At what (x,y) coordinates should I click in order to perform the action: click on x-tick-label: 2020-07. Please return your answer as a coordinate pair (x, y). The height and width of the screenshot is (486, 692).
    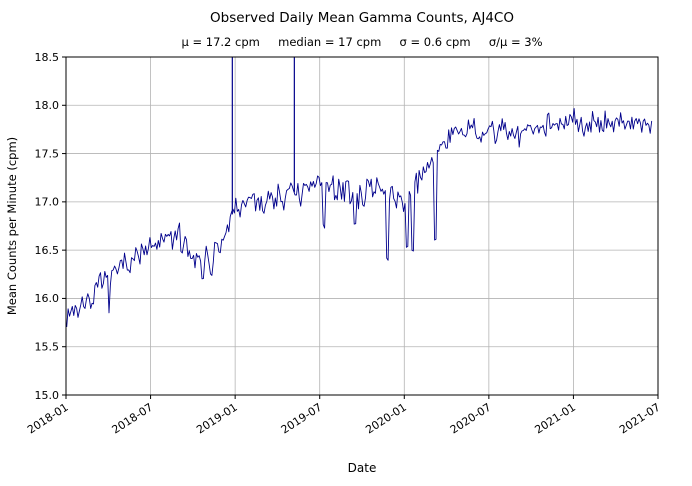
    Looking at the image, I should click on (471, 419).